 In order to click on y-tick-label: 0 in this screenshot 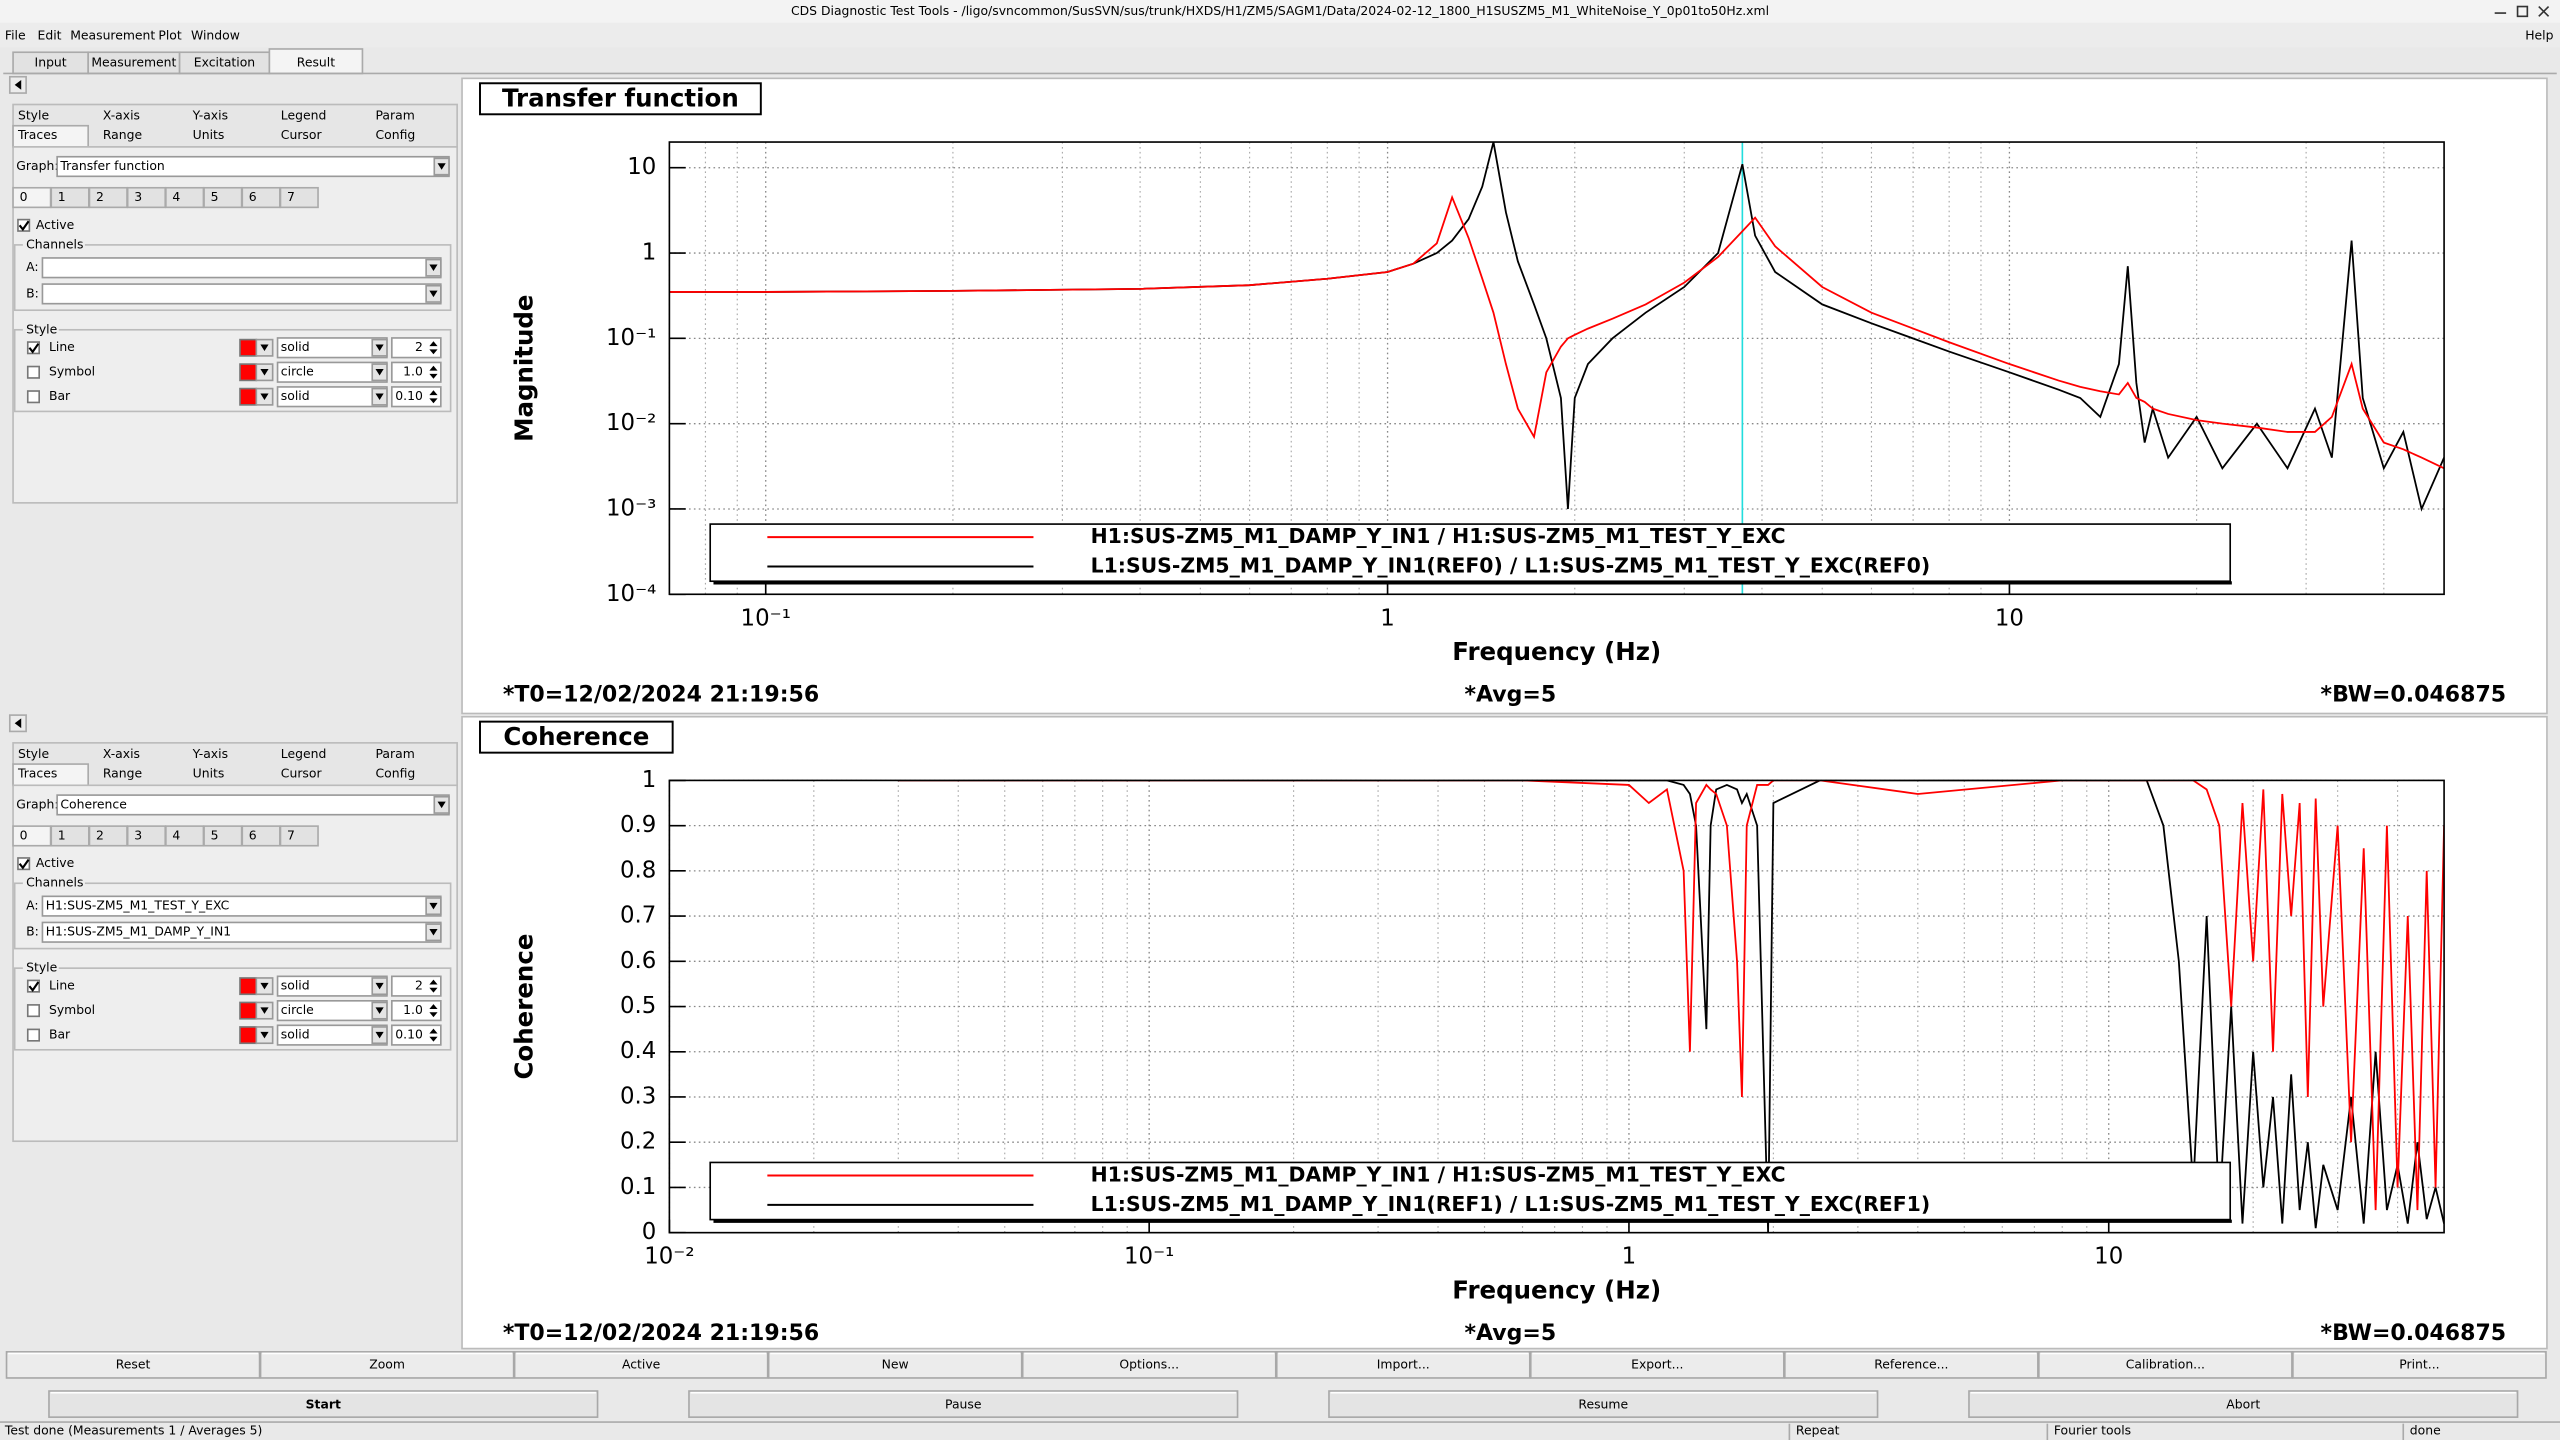, I will do `click(649, 1232)`.